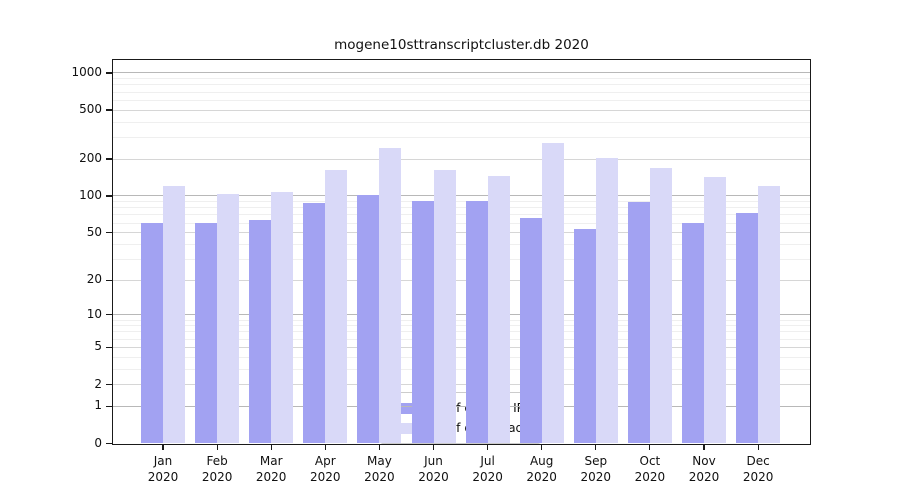 The width and height of the screenshot is (900, 500). Describe the element at coordinates (94, 231) in the screenshot. I see `y-tick-label: 50` at that location.